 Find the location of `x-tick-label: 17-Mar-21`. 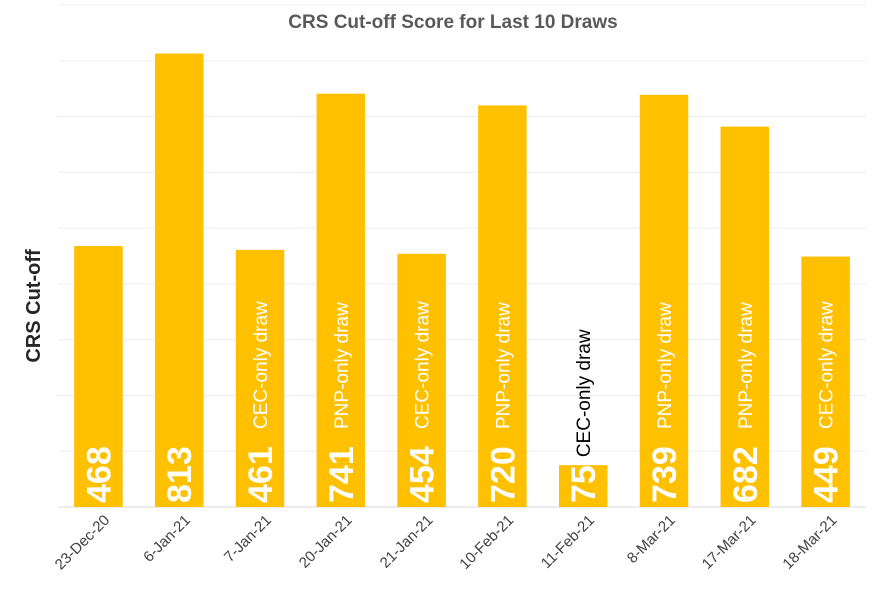

x-tick-label: 17-Mar-21 is located at coordinates (729, 542).